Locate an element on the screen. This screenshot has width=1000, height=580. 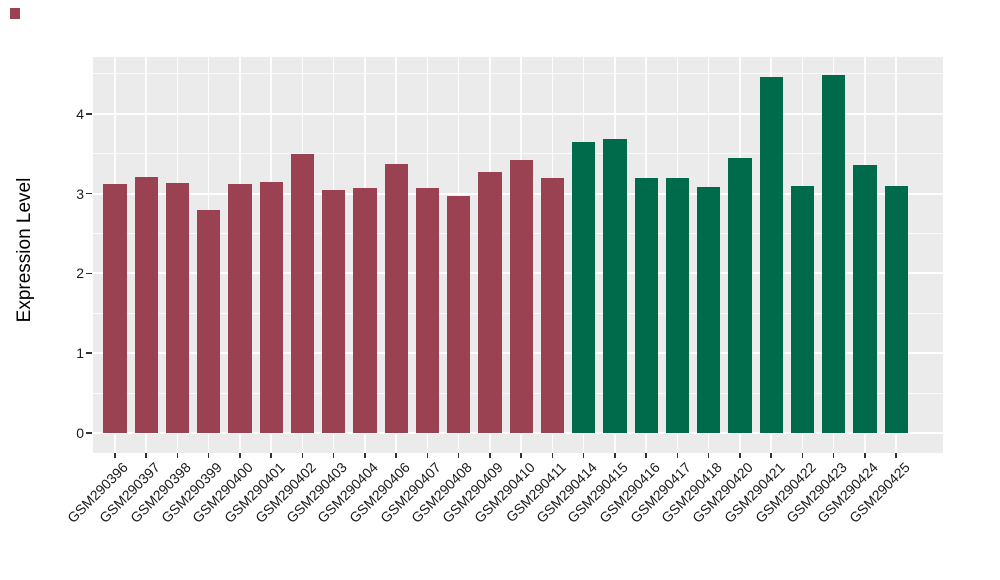
bar-GSM290423 is located at coordinates (834, 253).